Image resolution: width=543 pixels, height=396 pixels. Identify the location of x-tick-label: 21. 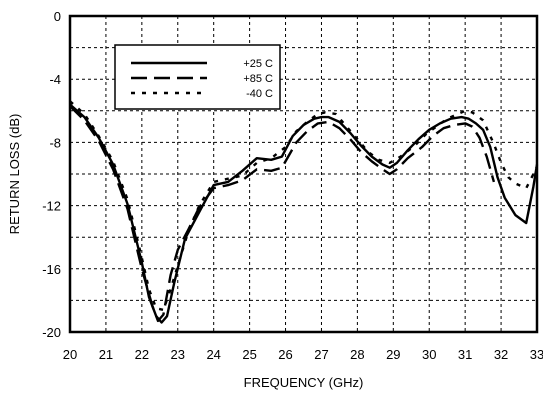
(106, 354).